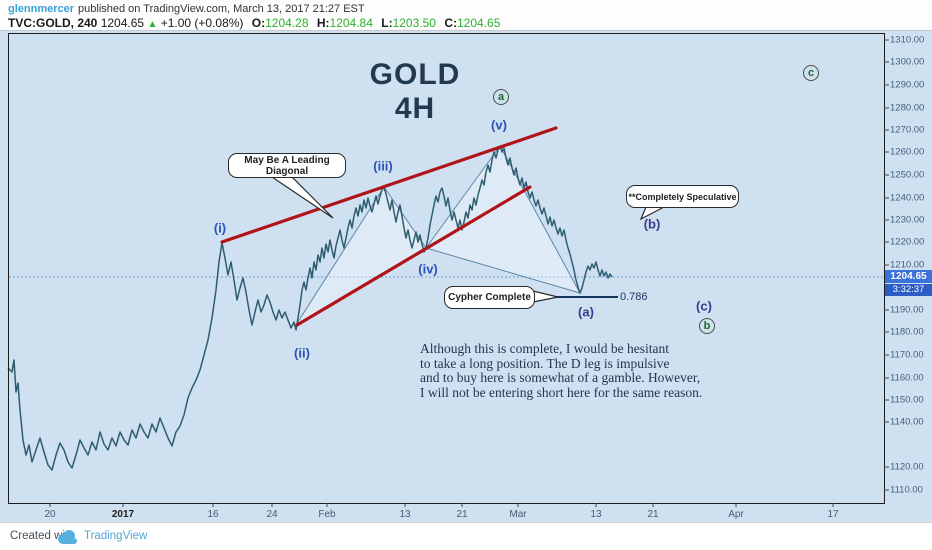  What do you see at coordinates (907, 355) in the screenshot?
I see `price-axis-label: 1170.00` at bounding box center [907, 355].